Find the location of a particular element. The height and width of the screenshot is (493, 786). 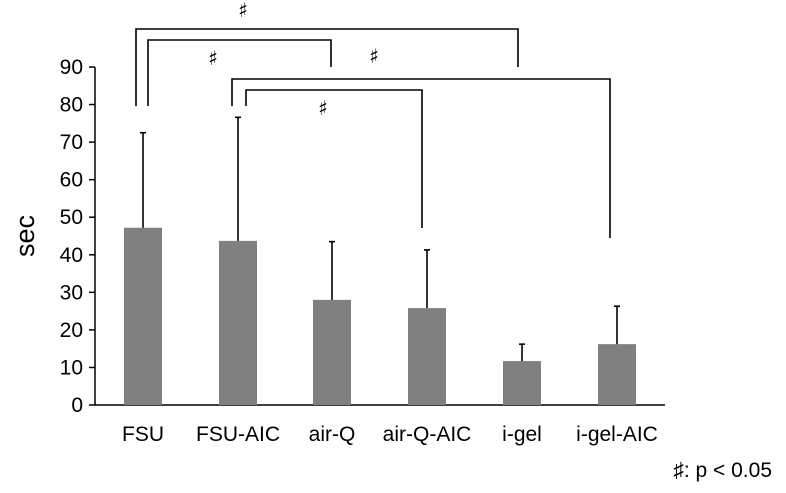

x-category-label: FSU-AIC is located at coordinates (238, 434).